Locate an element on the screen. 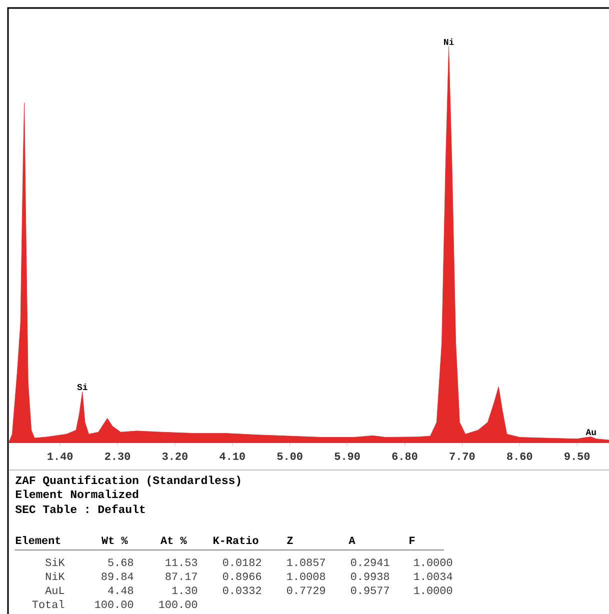 The width and height of the screenshot is (609, 614). text: Total is located at coordinates (48, 604).